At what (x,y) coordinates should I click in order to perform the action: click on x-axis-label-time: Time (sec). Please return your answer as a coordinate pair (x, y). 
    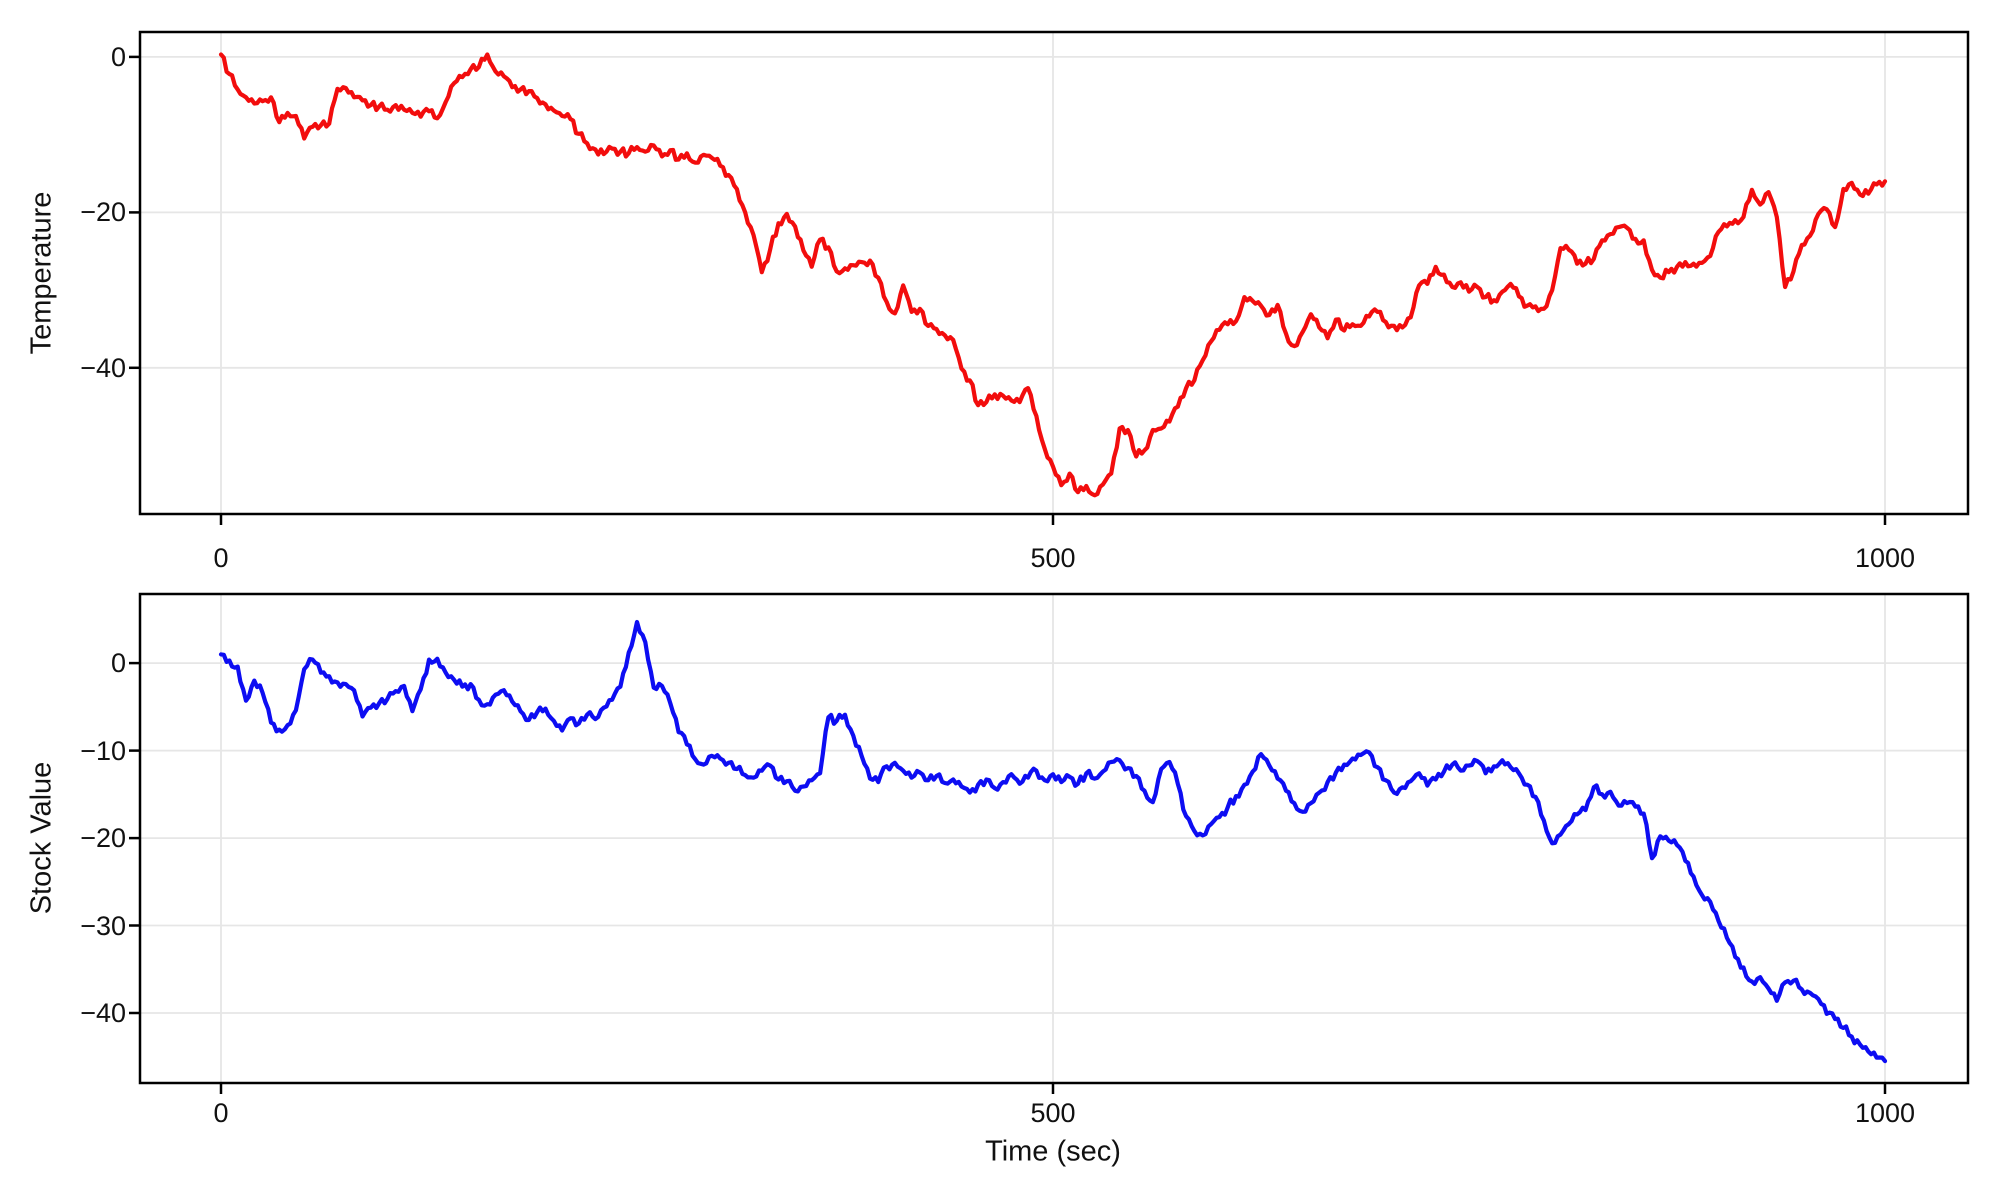
    Looking at the image, I should click on (1053, 1151).